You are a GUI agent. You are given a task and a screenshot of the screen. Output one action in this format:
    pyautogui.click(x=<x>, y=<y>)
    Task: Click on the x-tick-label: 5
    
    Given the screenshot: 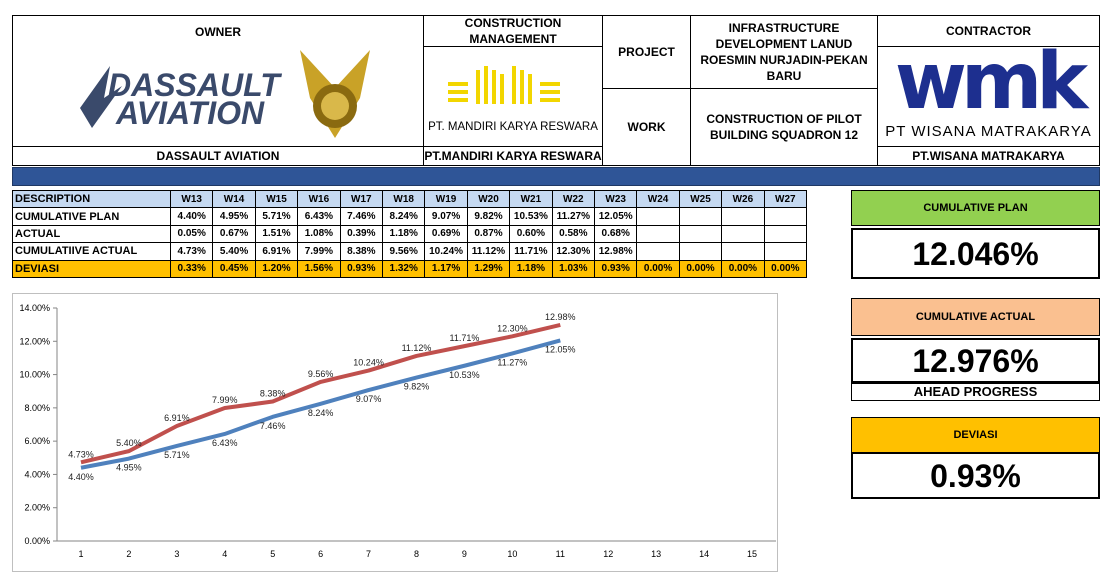 What is the action you would take?
    pyautogui.click(x=272, y=554)
    